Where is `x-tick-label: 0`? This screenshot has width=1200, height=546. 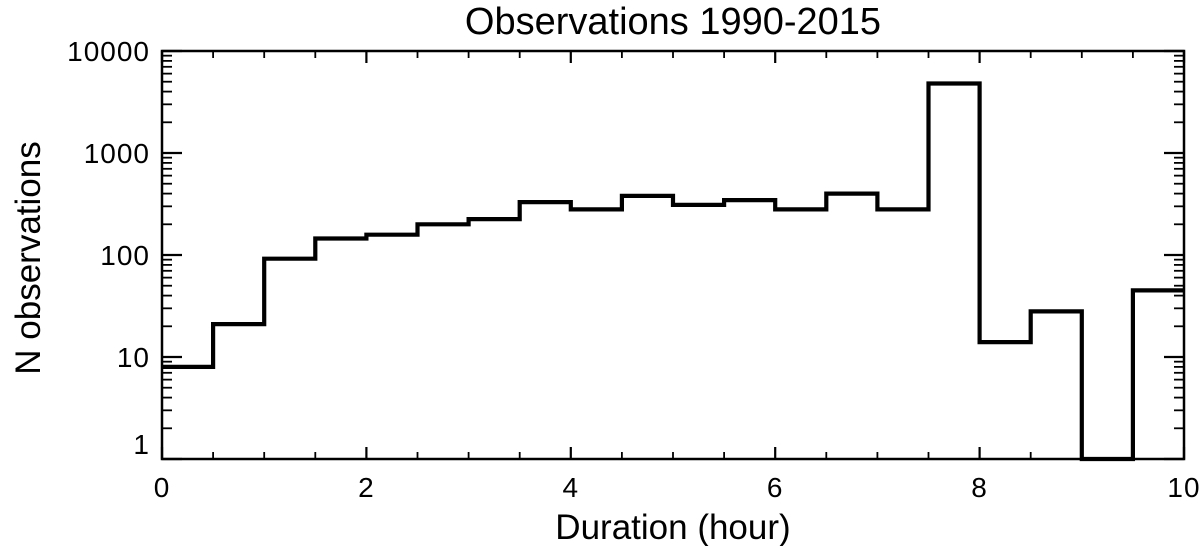
x-tick-label: 0 is located at coordinates (162, 487).